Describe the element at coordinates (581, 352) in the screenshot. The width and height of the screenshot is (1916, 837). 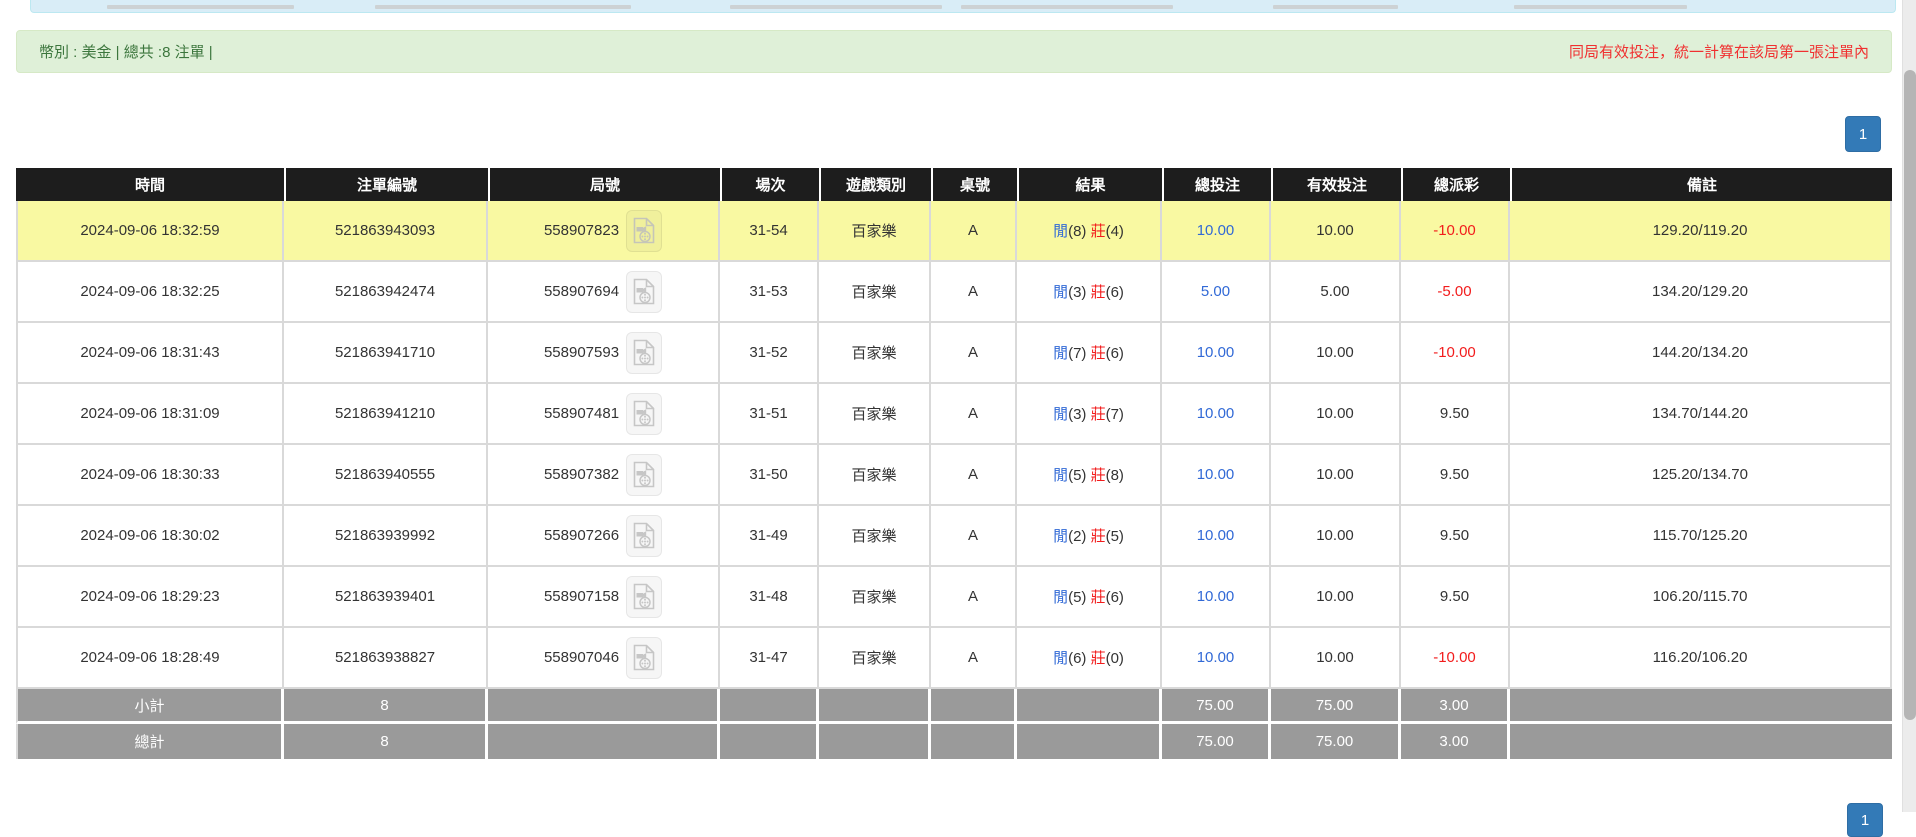
I see `round-no-value: 558907593` at that location.